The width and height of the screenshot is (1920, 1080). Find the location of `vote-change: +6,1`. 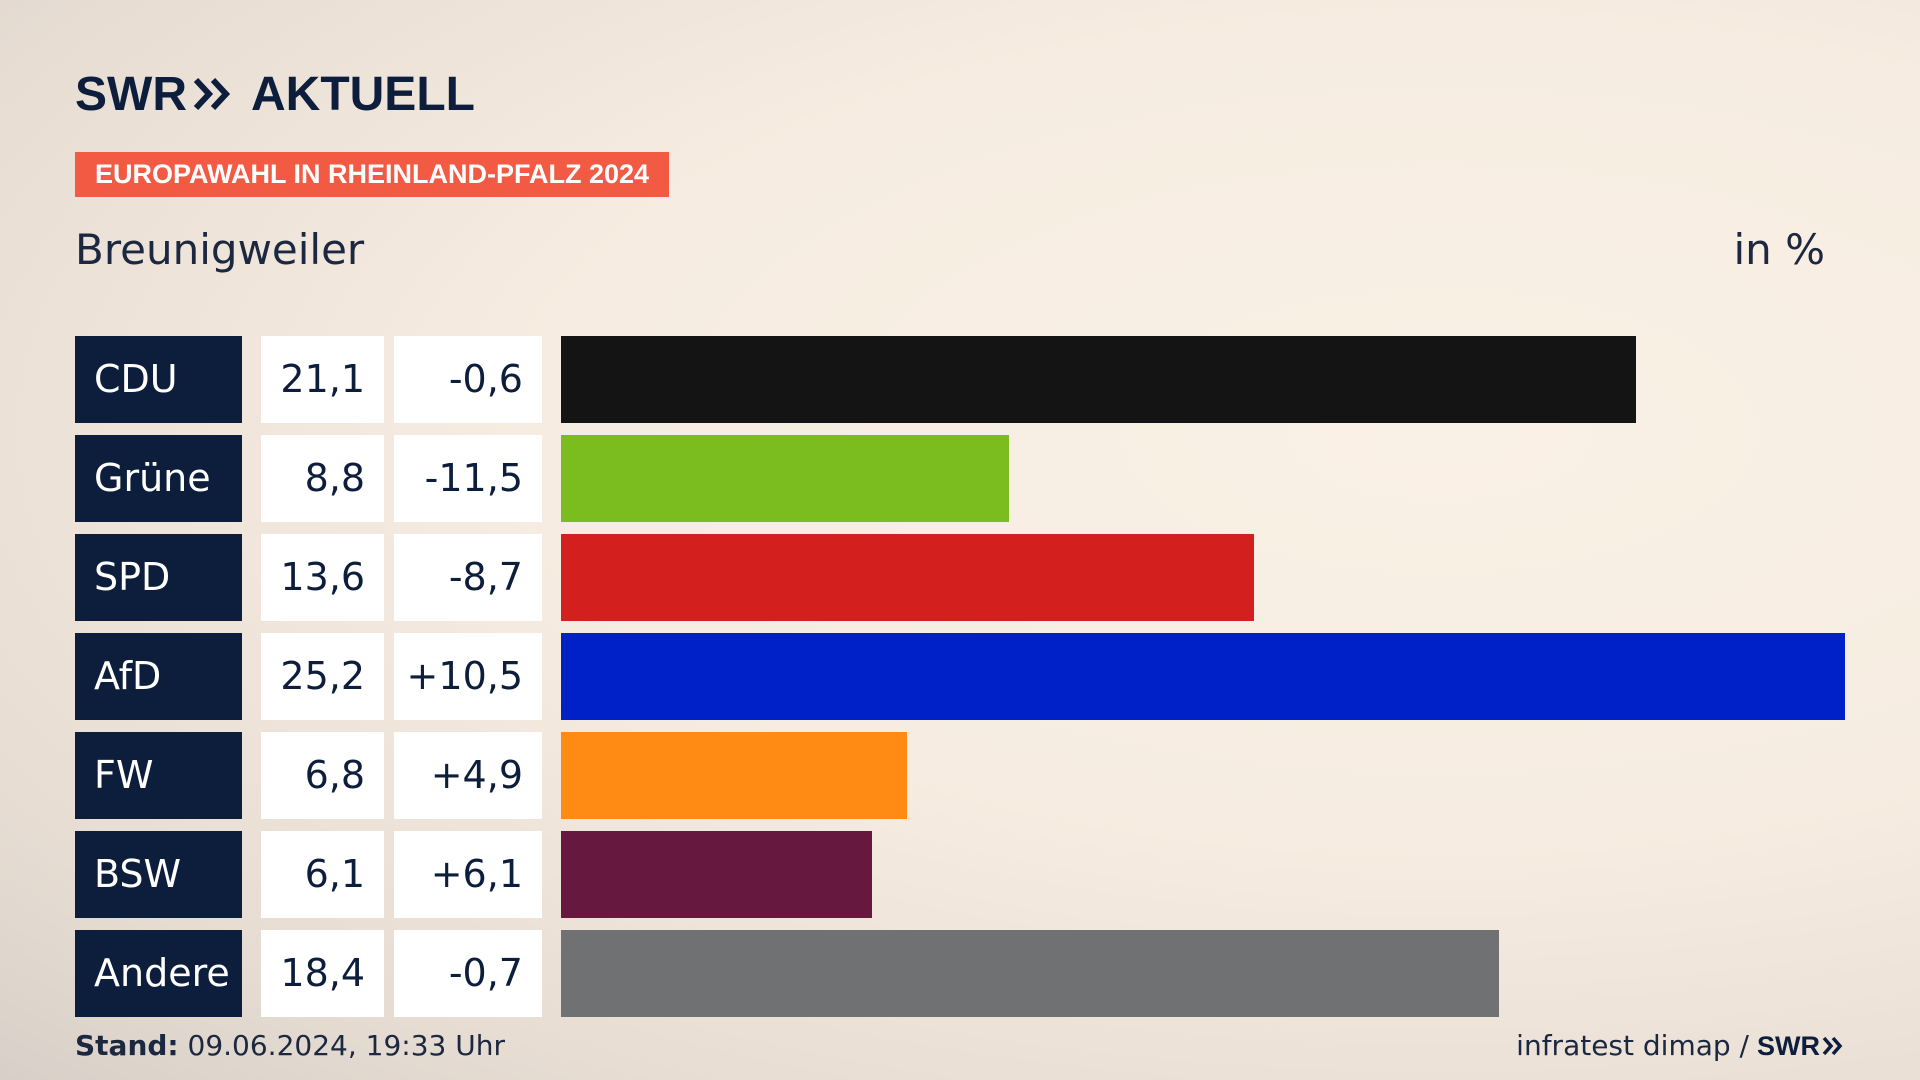

vote-change: +6,1 is located at coordinates (468, 874).